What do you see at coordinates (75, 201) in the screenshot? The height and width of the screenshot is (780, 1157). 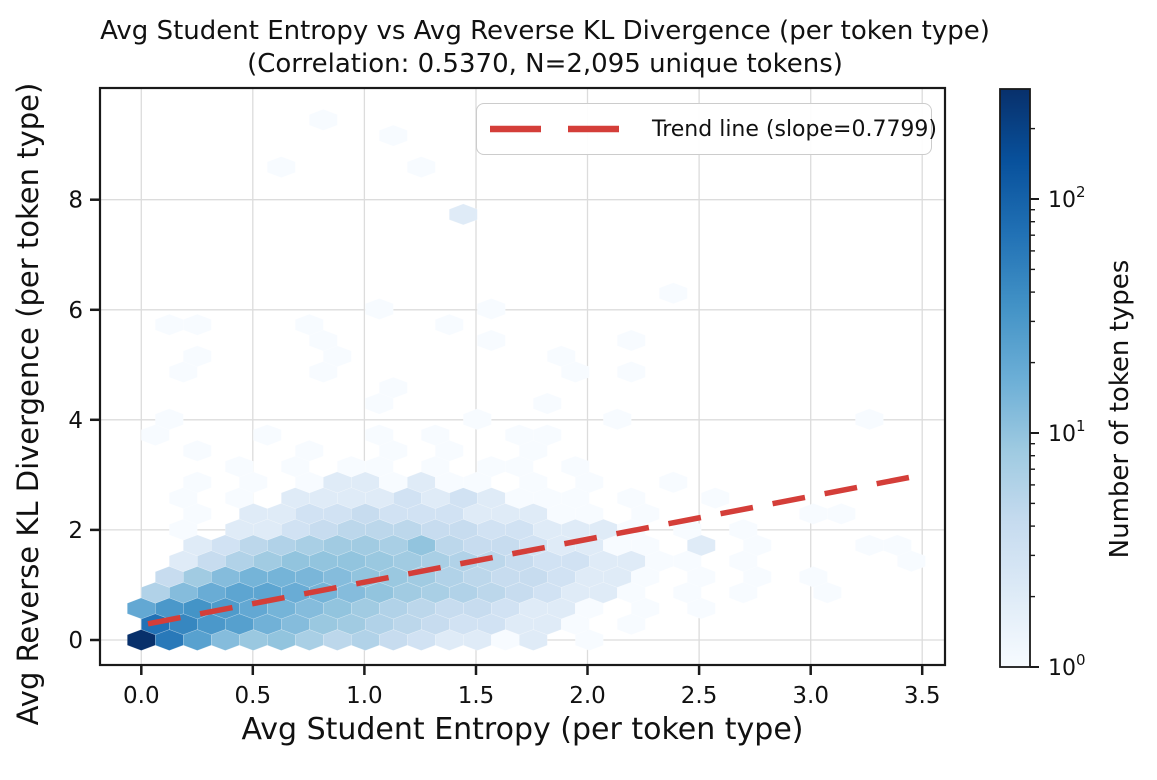 I see `y-tick-label: 8` at bounding box center [75, 201].